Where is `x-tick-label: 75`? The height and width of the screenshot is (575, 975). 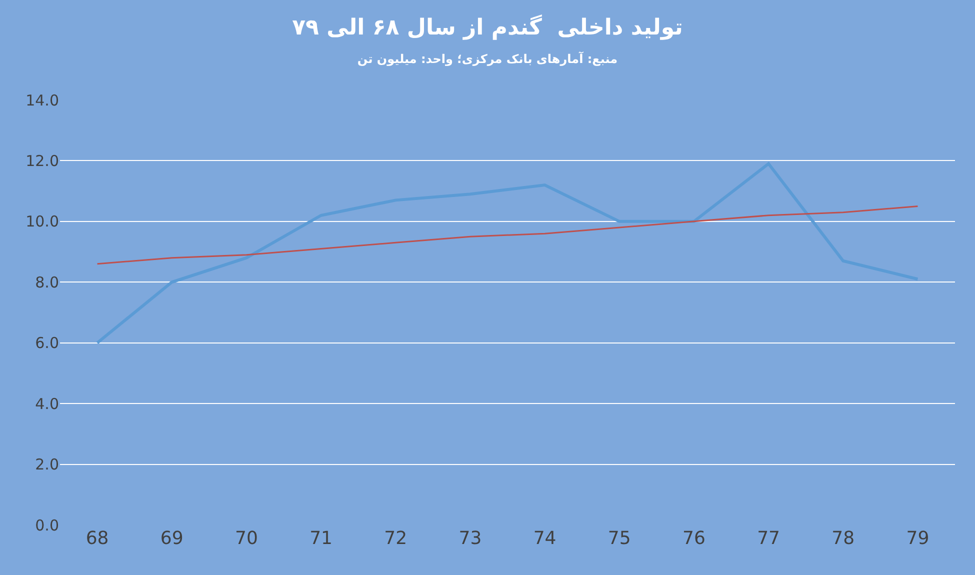
x-tick-label: 75 is located at coordinates (619, 538).